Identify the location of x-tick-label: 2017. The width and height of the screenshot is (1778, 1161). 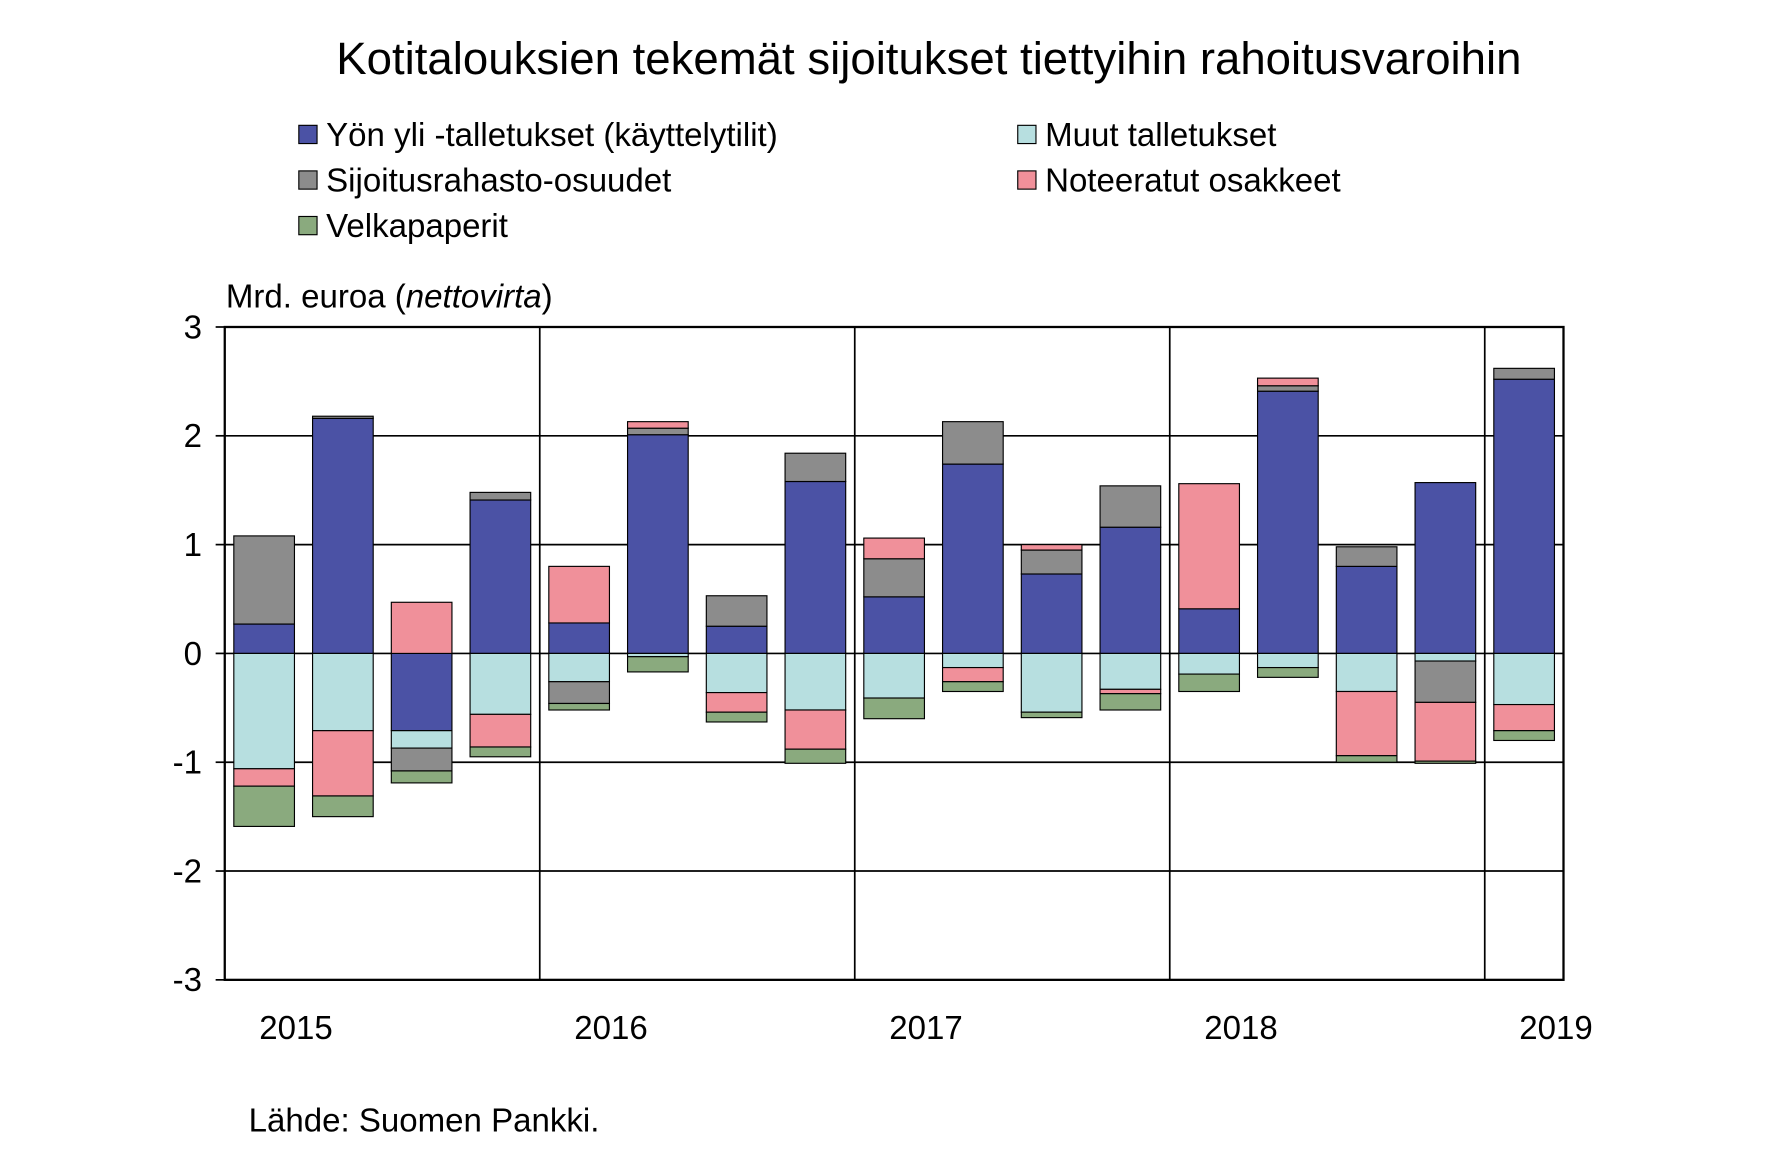
(925, 1028).